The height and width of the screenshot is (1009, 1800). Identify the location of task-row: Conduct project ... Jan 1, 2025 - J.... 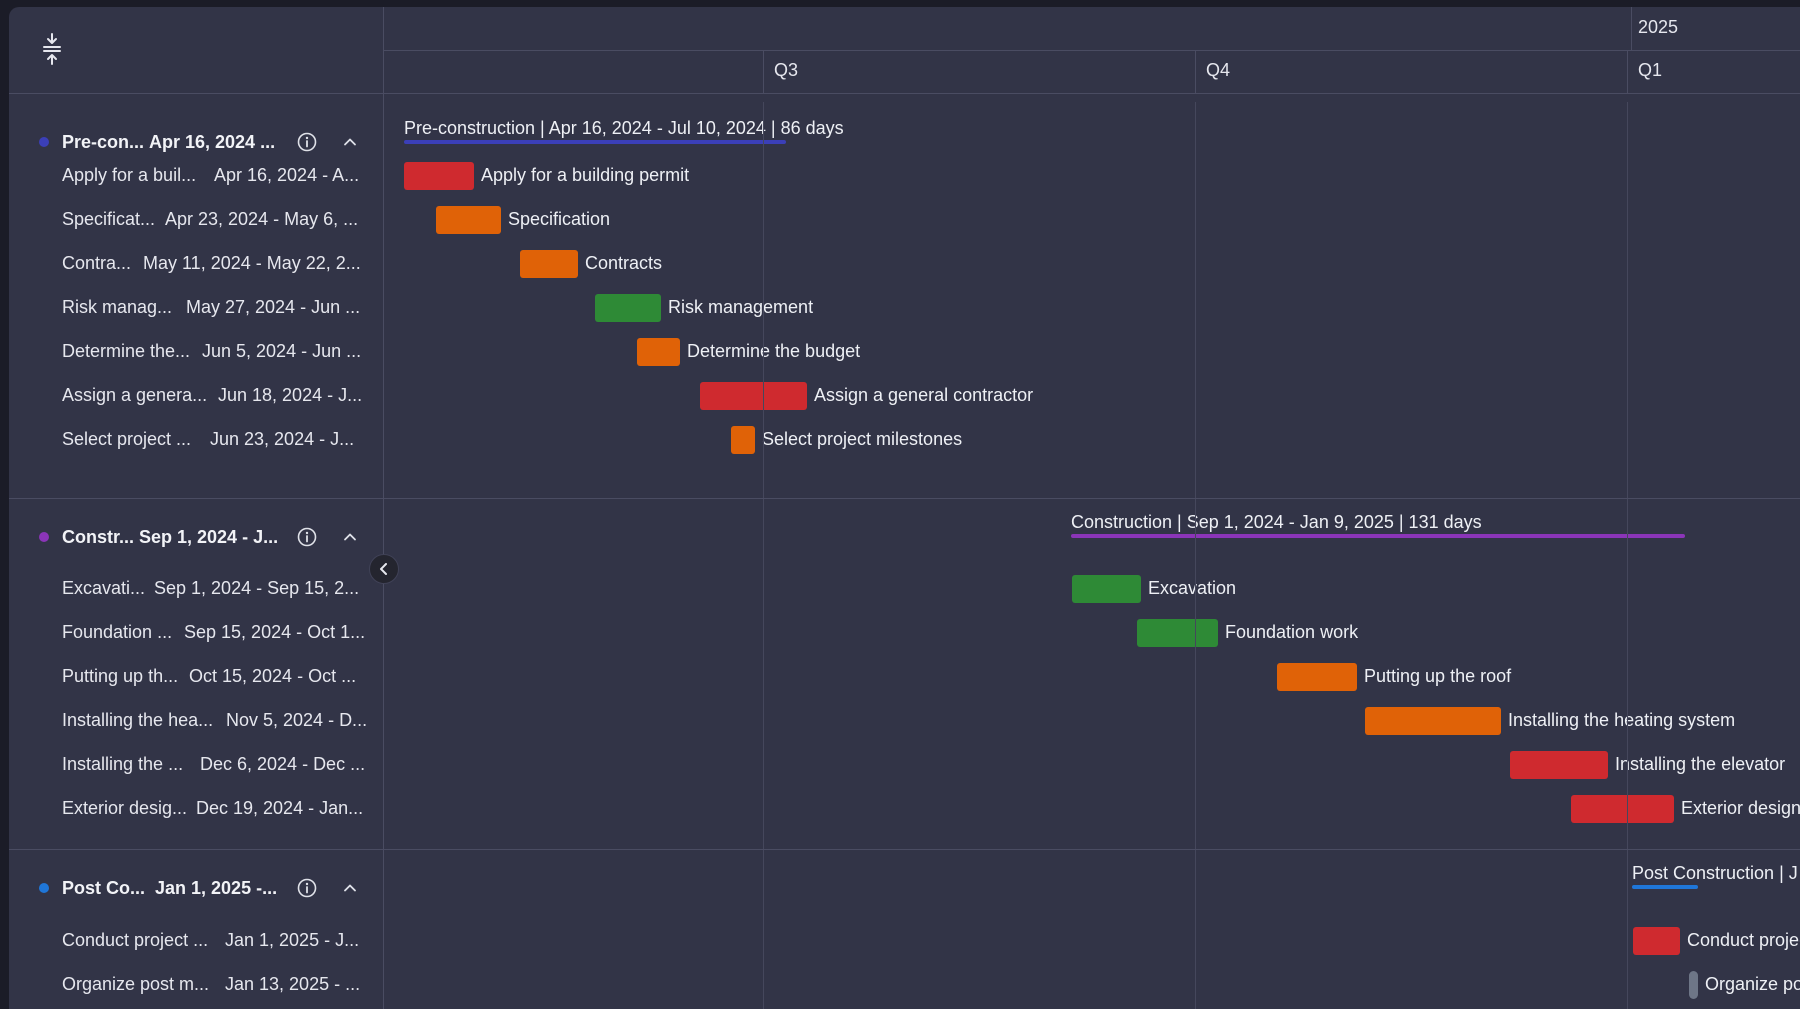
(196, 940).